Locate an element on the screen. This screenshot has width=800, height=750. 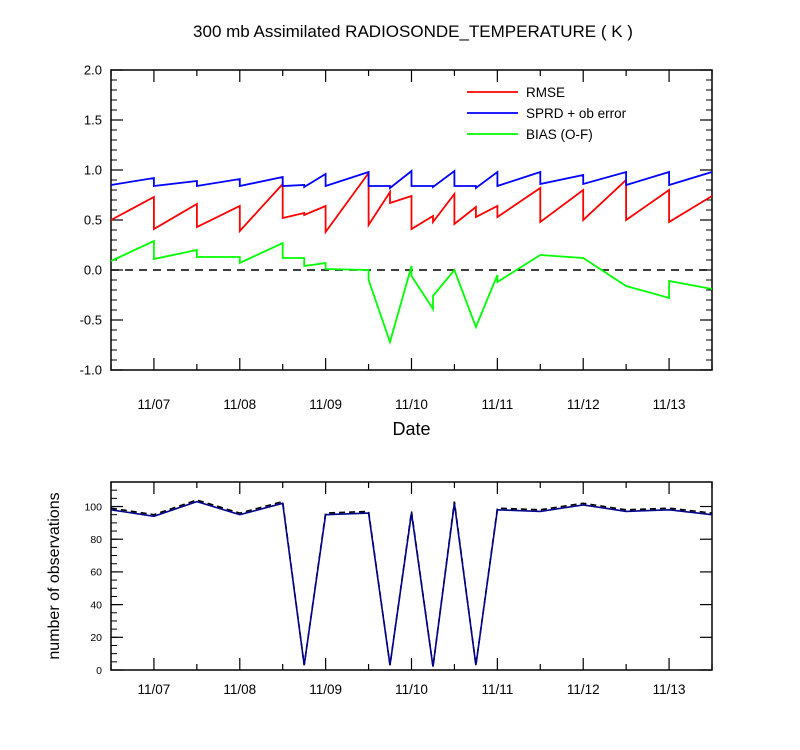
y-tick-label: 0 is located at coordinates (99, 671).